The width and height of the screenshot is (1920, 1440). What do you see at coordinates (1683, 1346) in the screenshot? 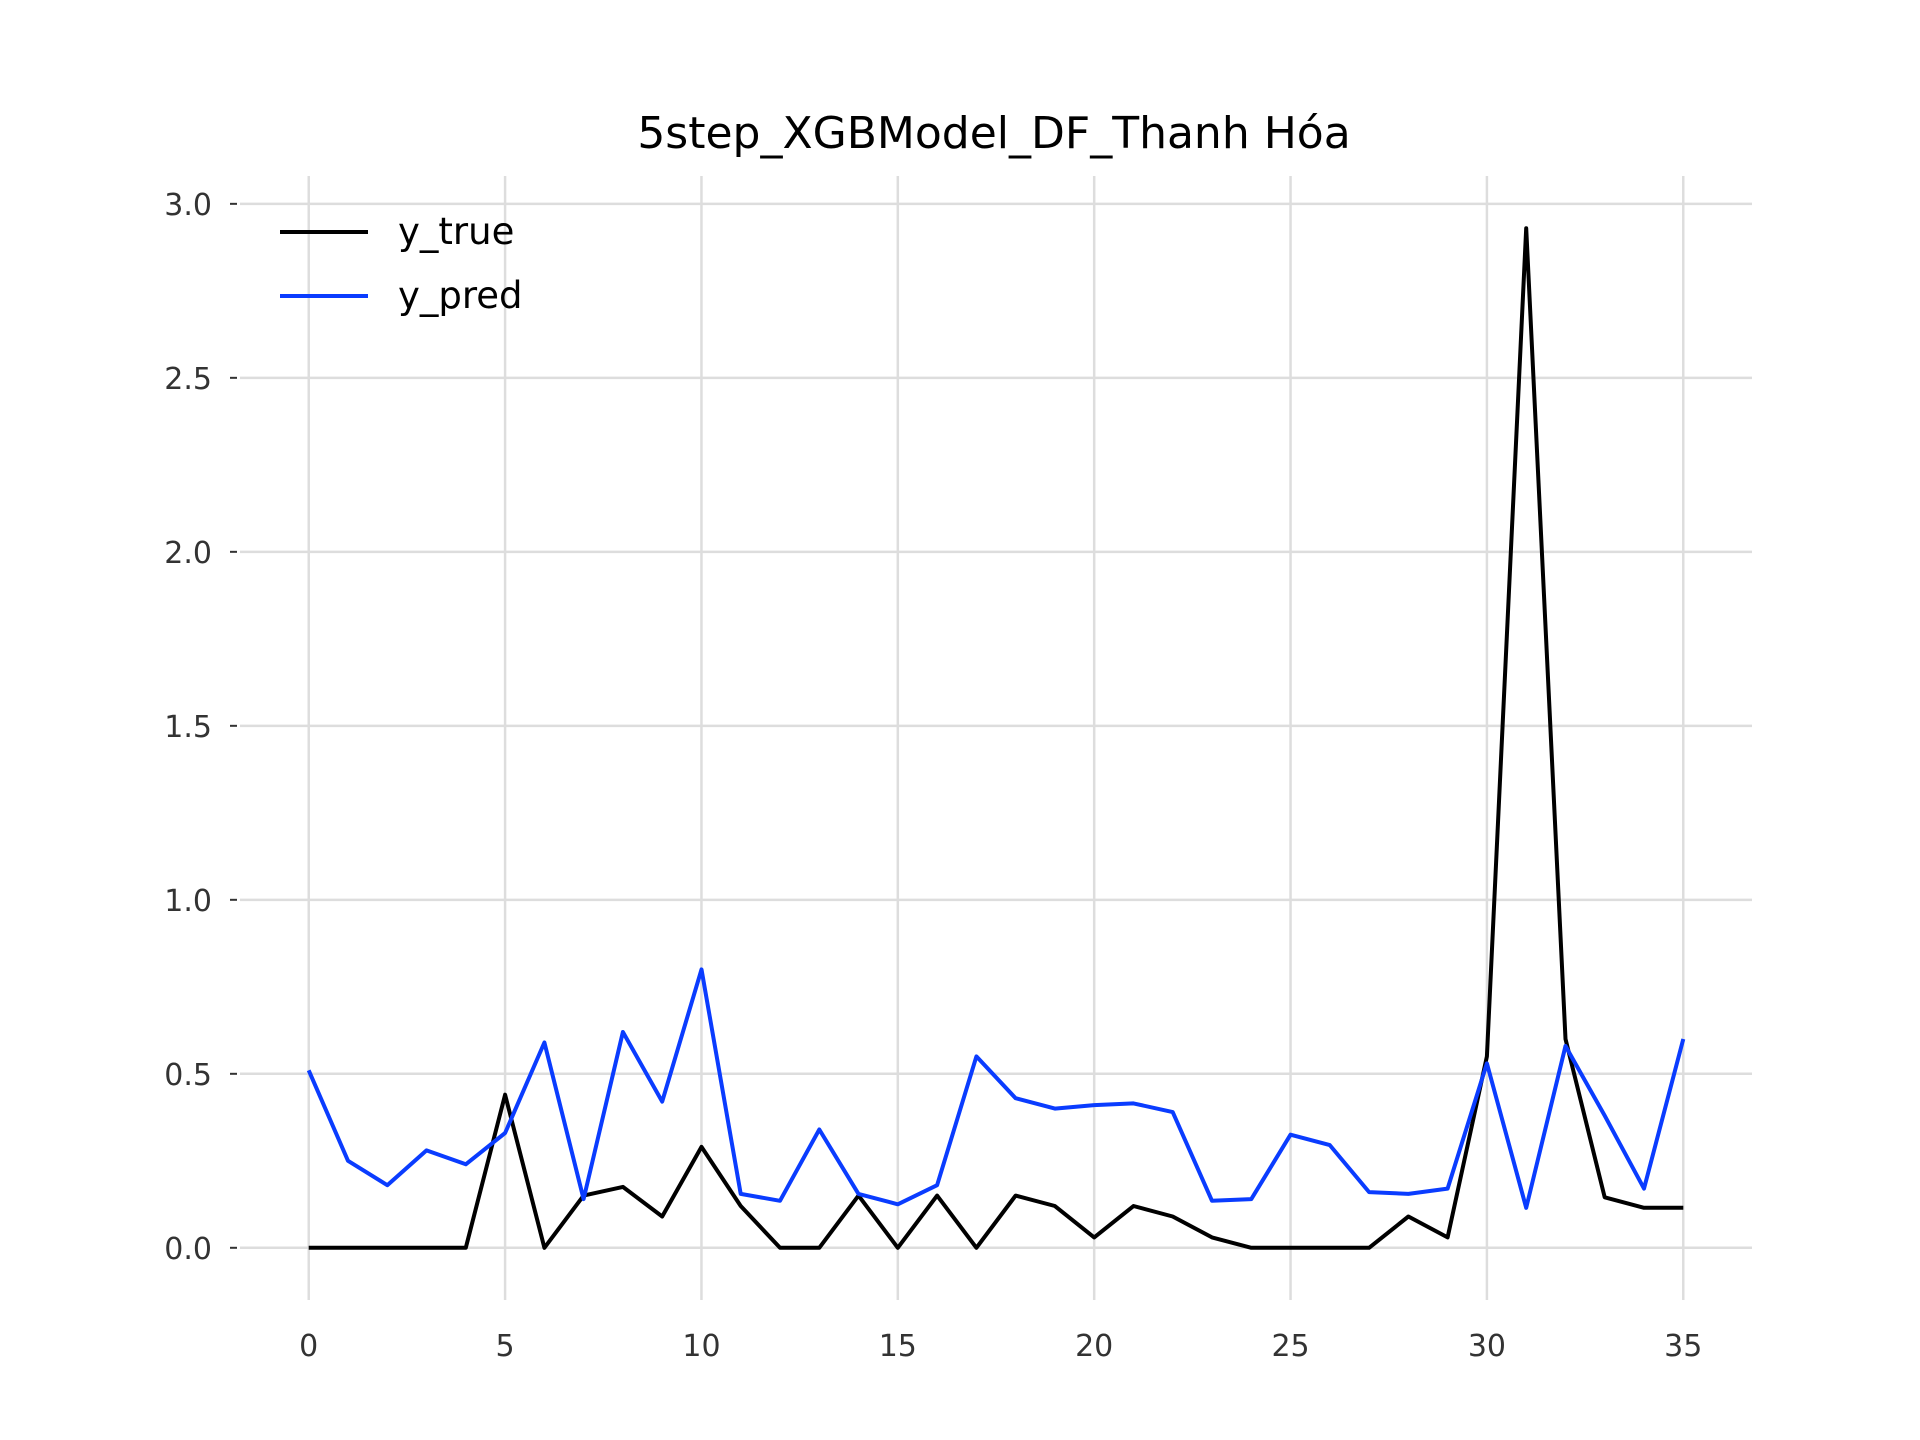
I see `x-tick-label: 35` at bounding box center [1683, 1346].